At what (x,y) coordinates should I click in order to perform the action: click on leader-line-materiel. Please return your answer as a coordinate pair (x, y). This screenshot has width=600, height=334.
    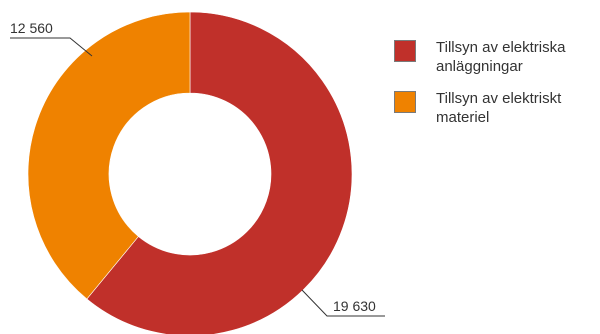
    Looking at the image, I should click on (51, 47).